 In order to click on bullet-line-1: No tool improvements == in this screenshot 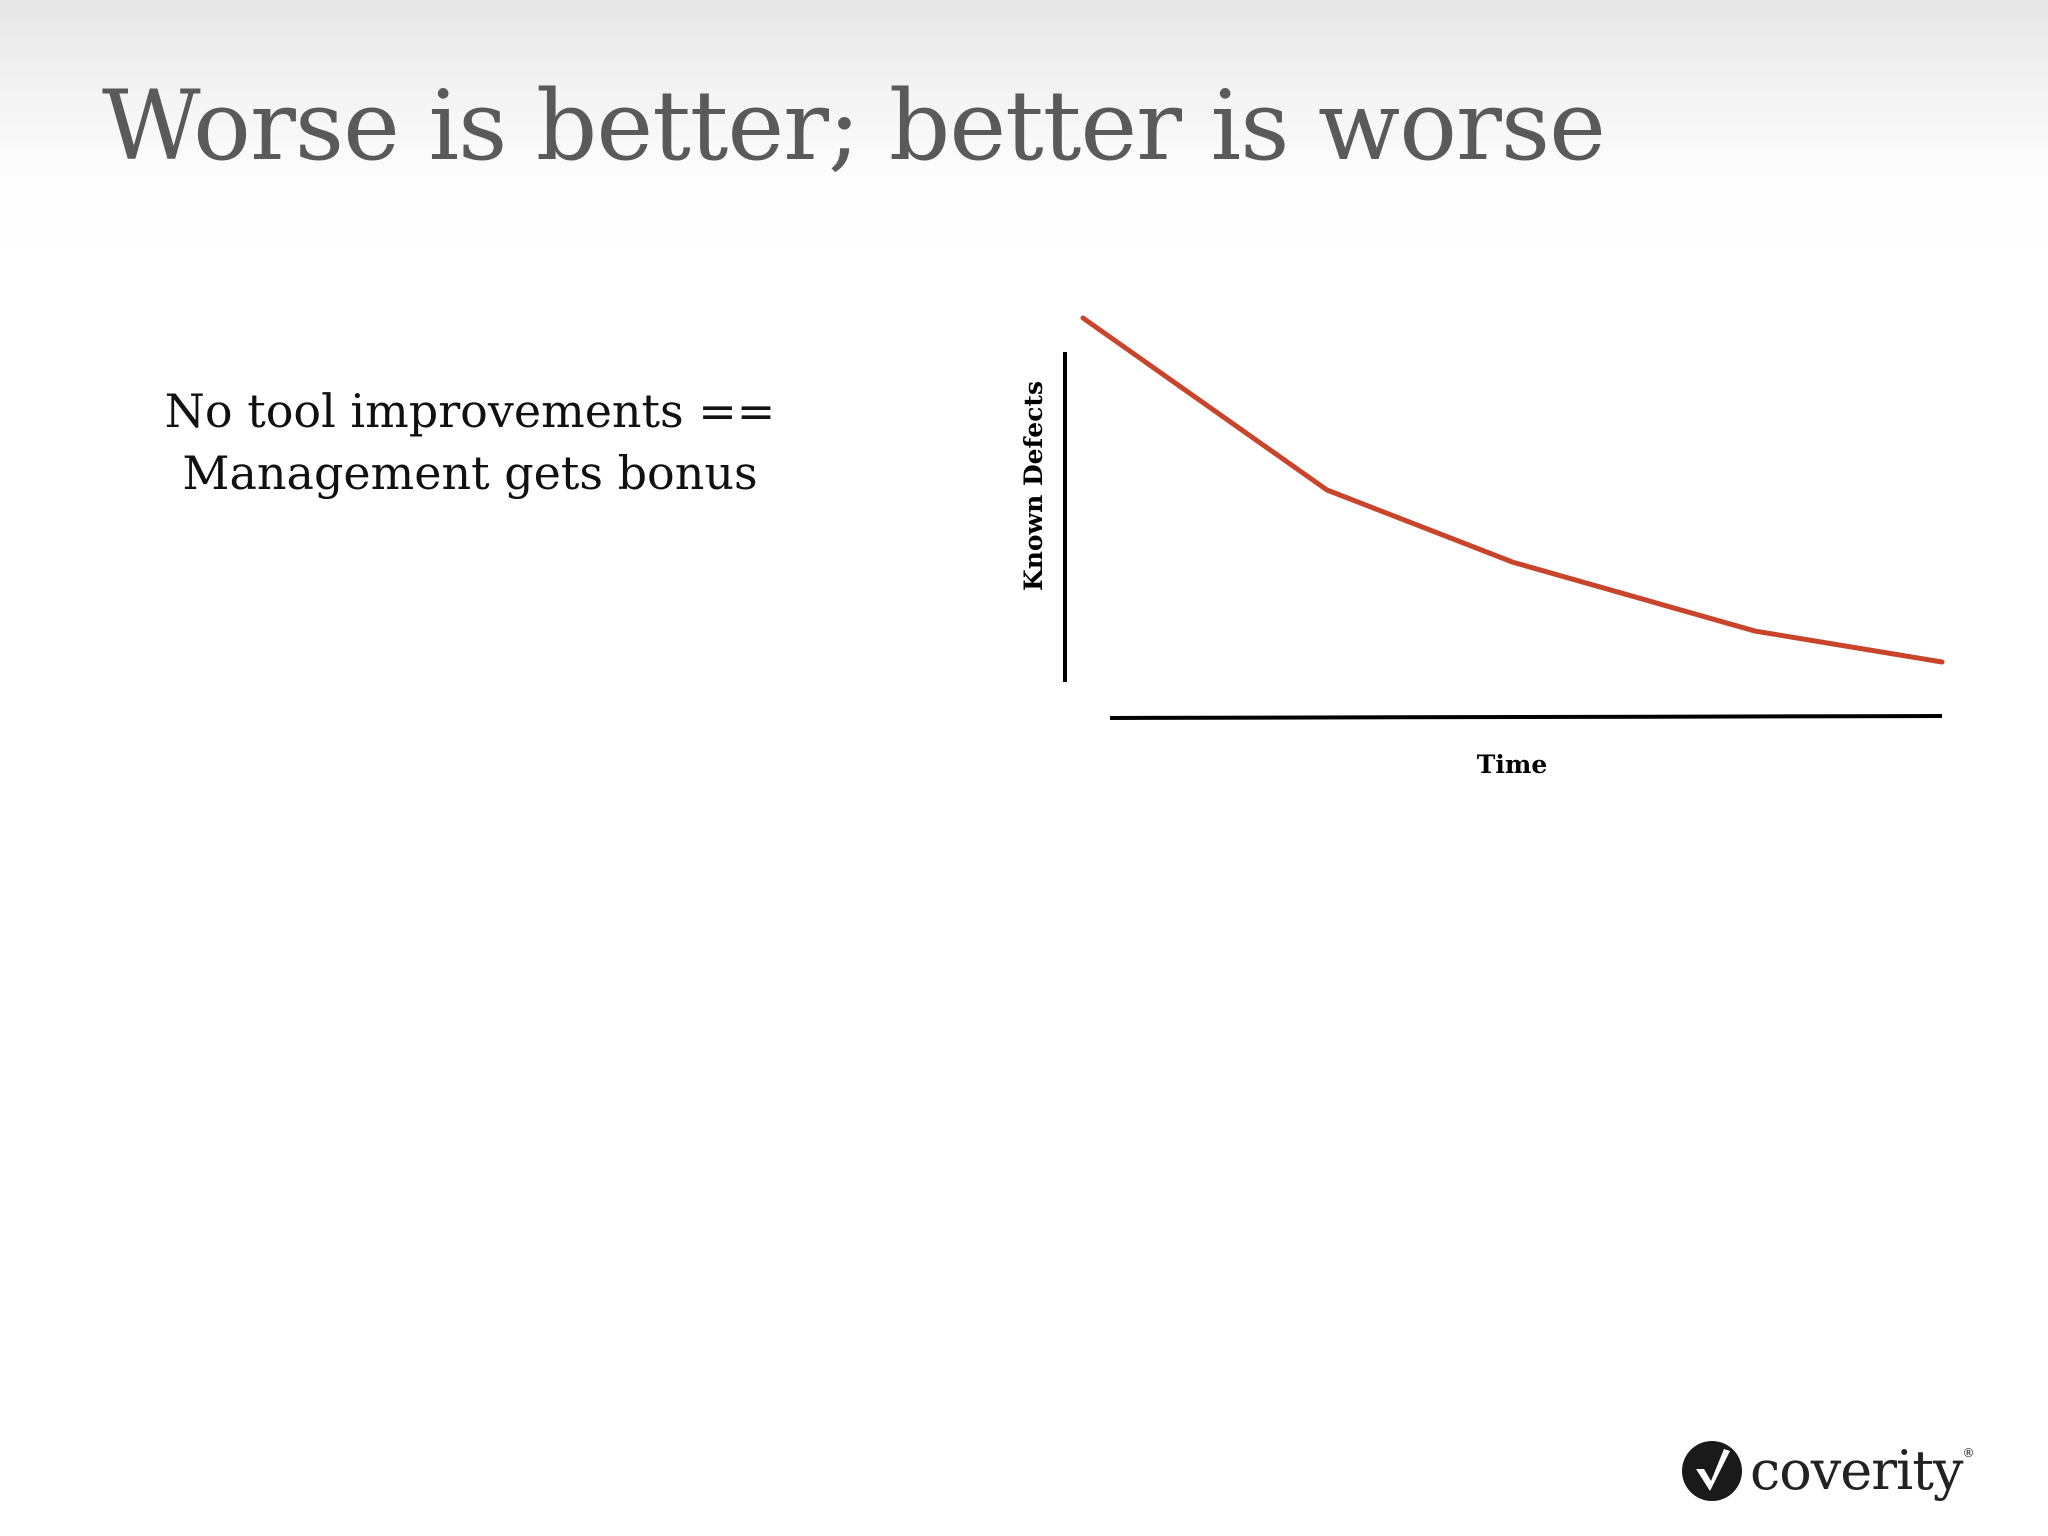, I will do `click(470, 411)`.